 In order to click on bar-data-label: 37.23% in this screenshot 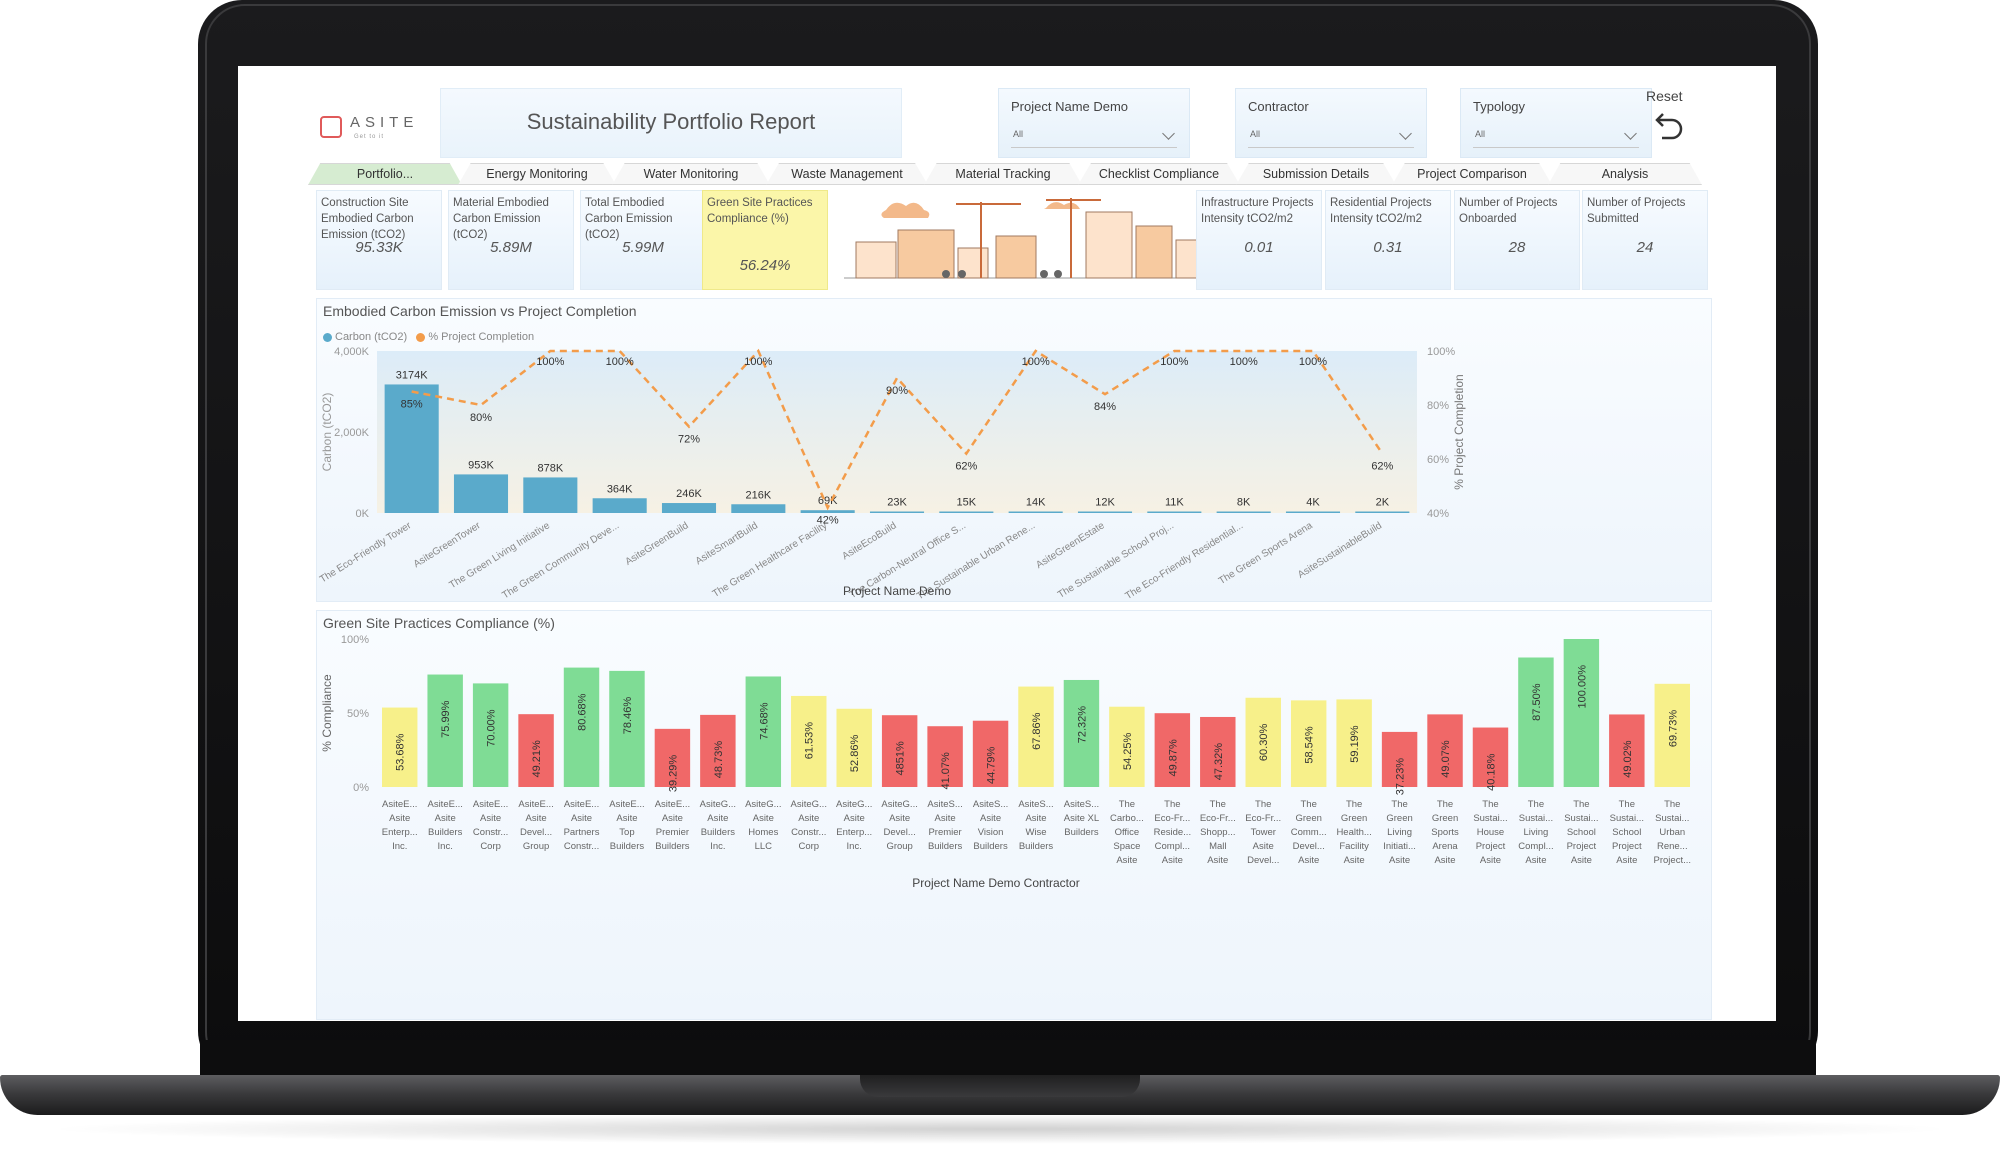, I will do `click(1401, 777)`.